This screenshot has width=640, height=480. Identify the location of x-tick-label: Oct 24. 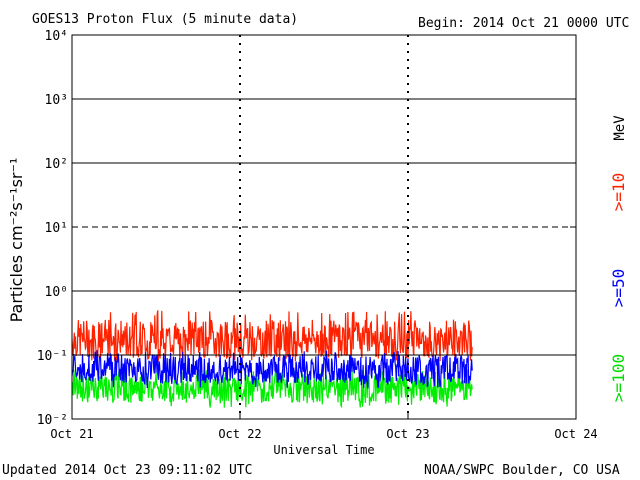
(575, 434).